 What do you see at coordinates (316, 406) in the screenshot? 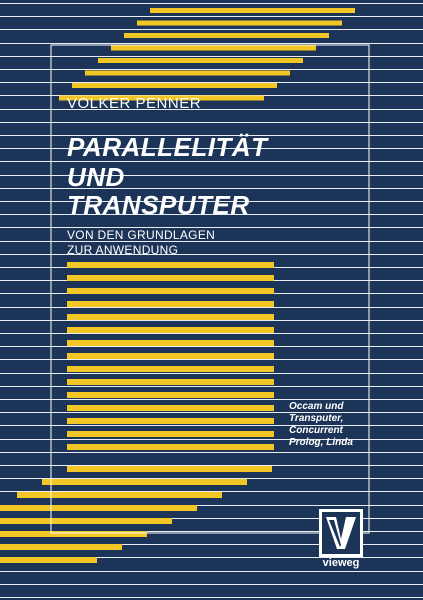
I see `blurb-line-1: Occam und` at bounding box center [316, 406].